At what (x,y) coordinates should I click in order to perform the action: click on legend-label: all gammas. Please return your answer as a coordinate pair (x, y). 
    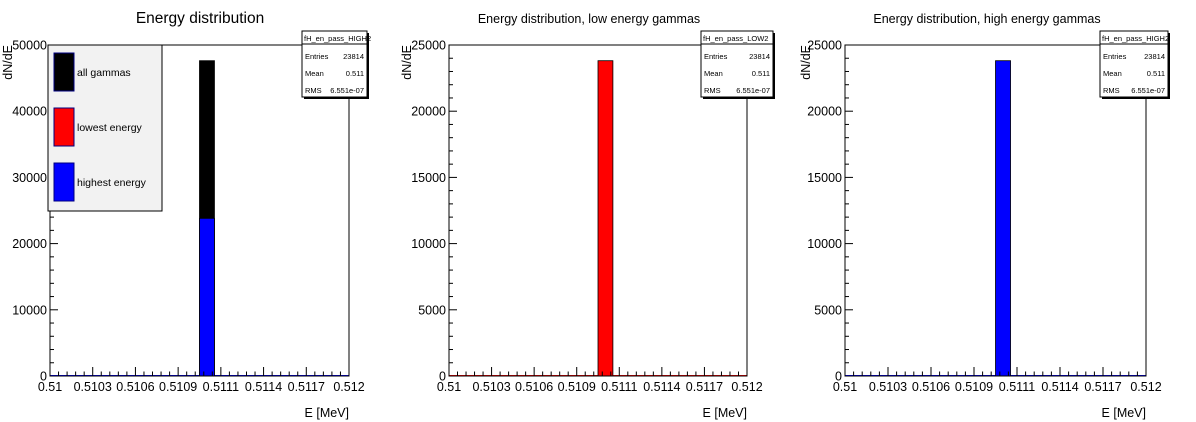
    Looking at the image, I should click on (104, 73).